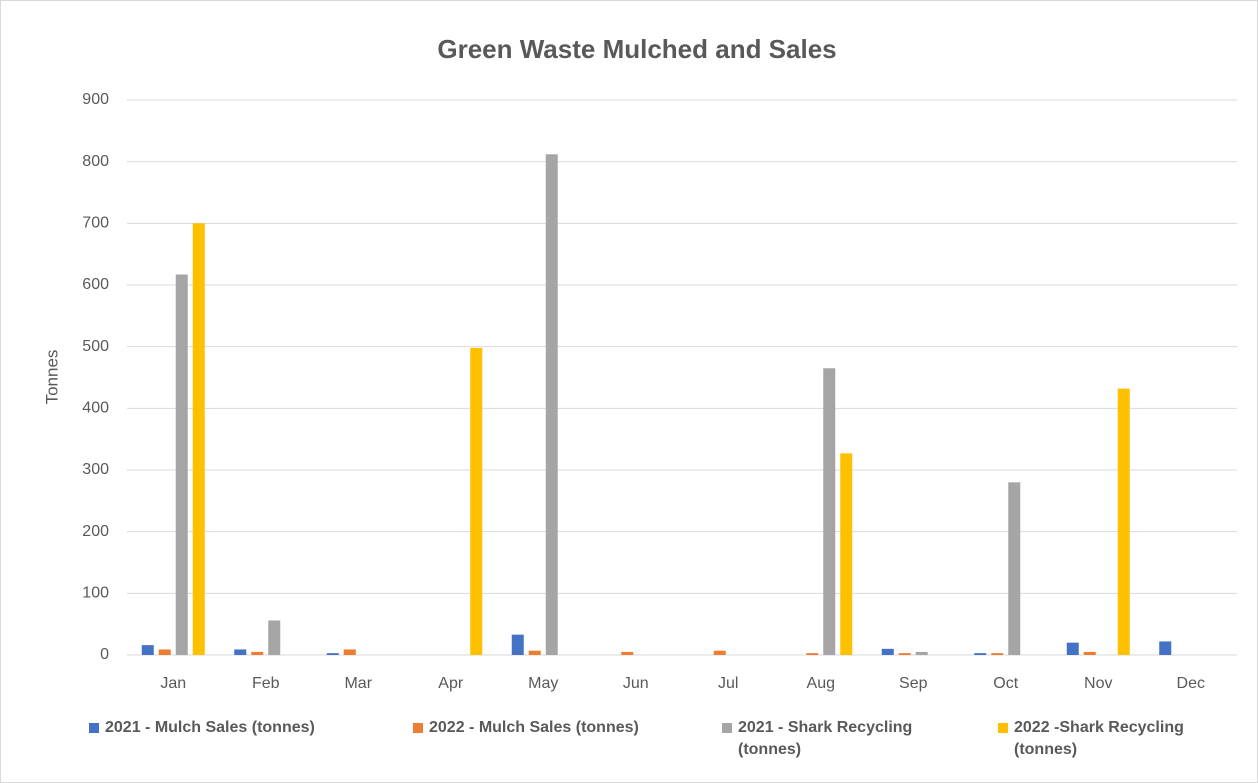 The width and height of the screenshot is (1258, 783). I want to click on x-tick-label: May, so click(543, 683).